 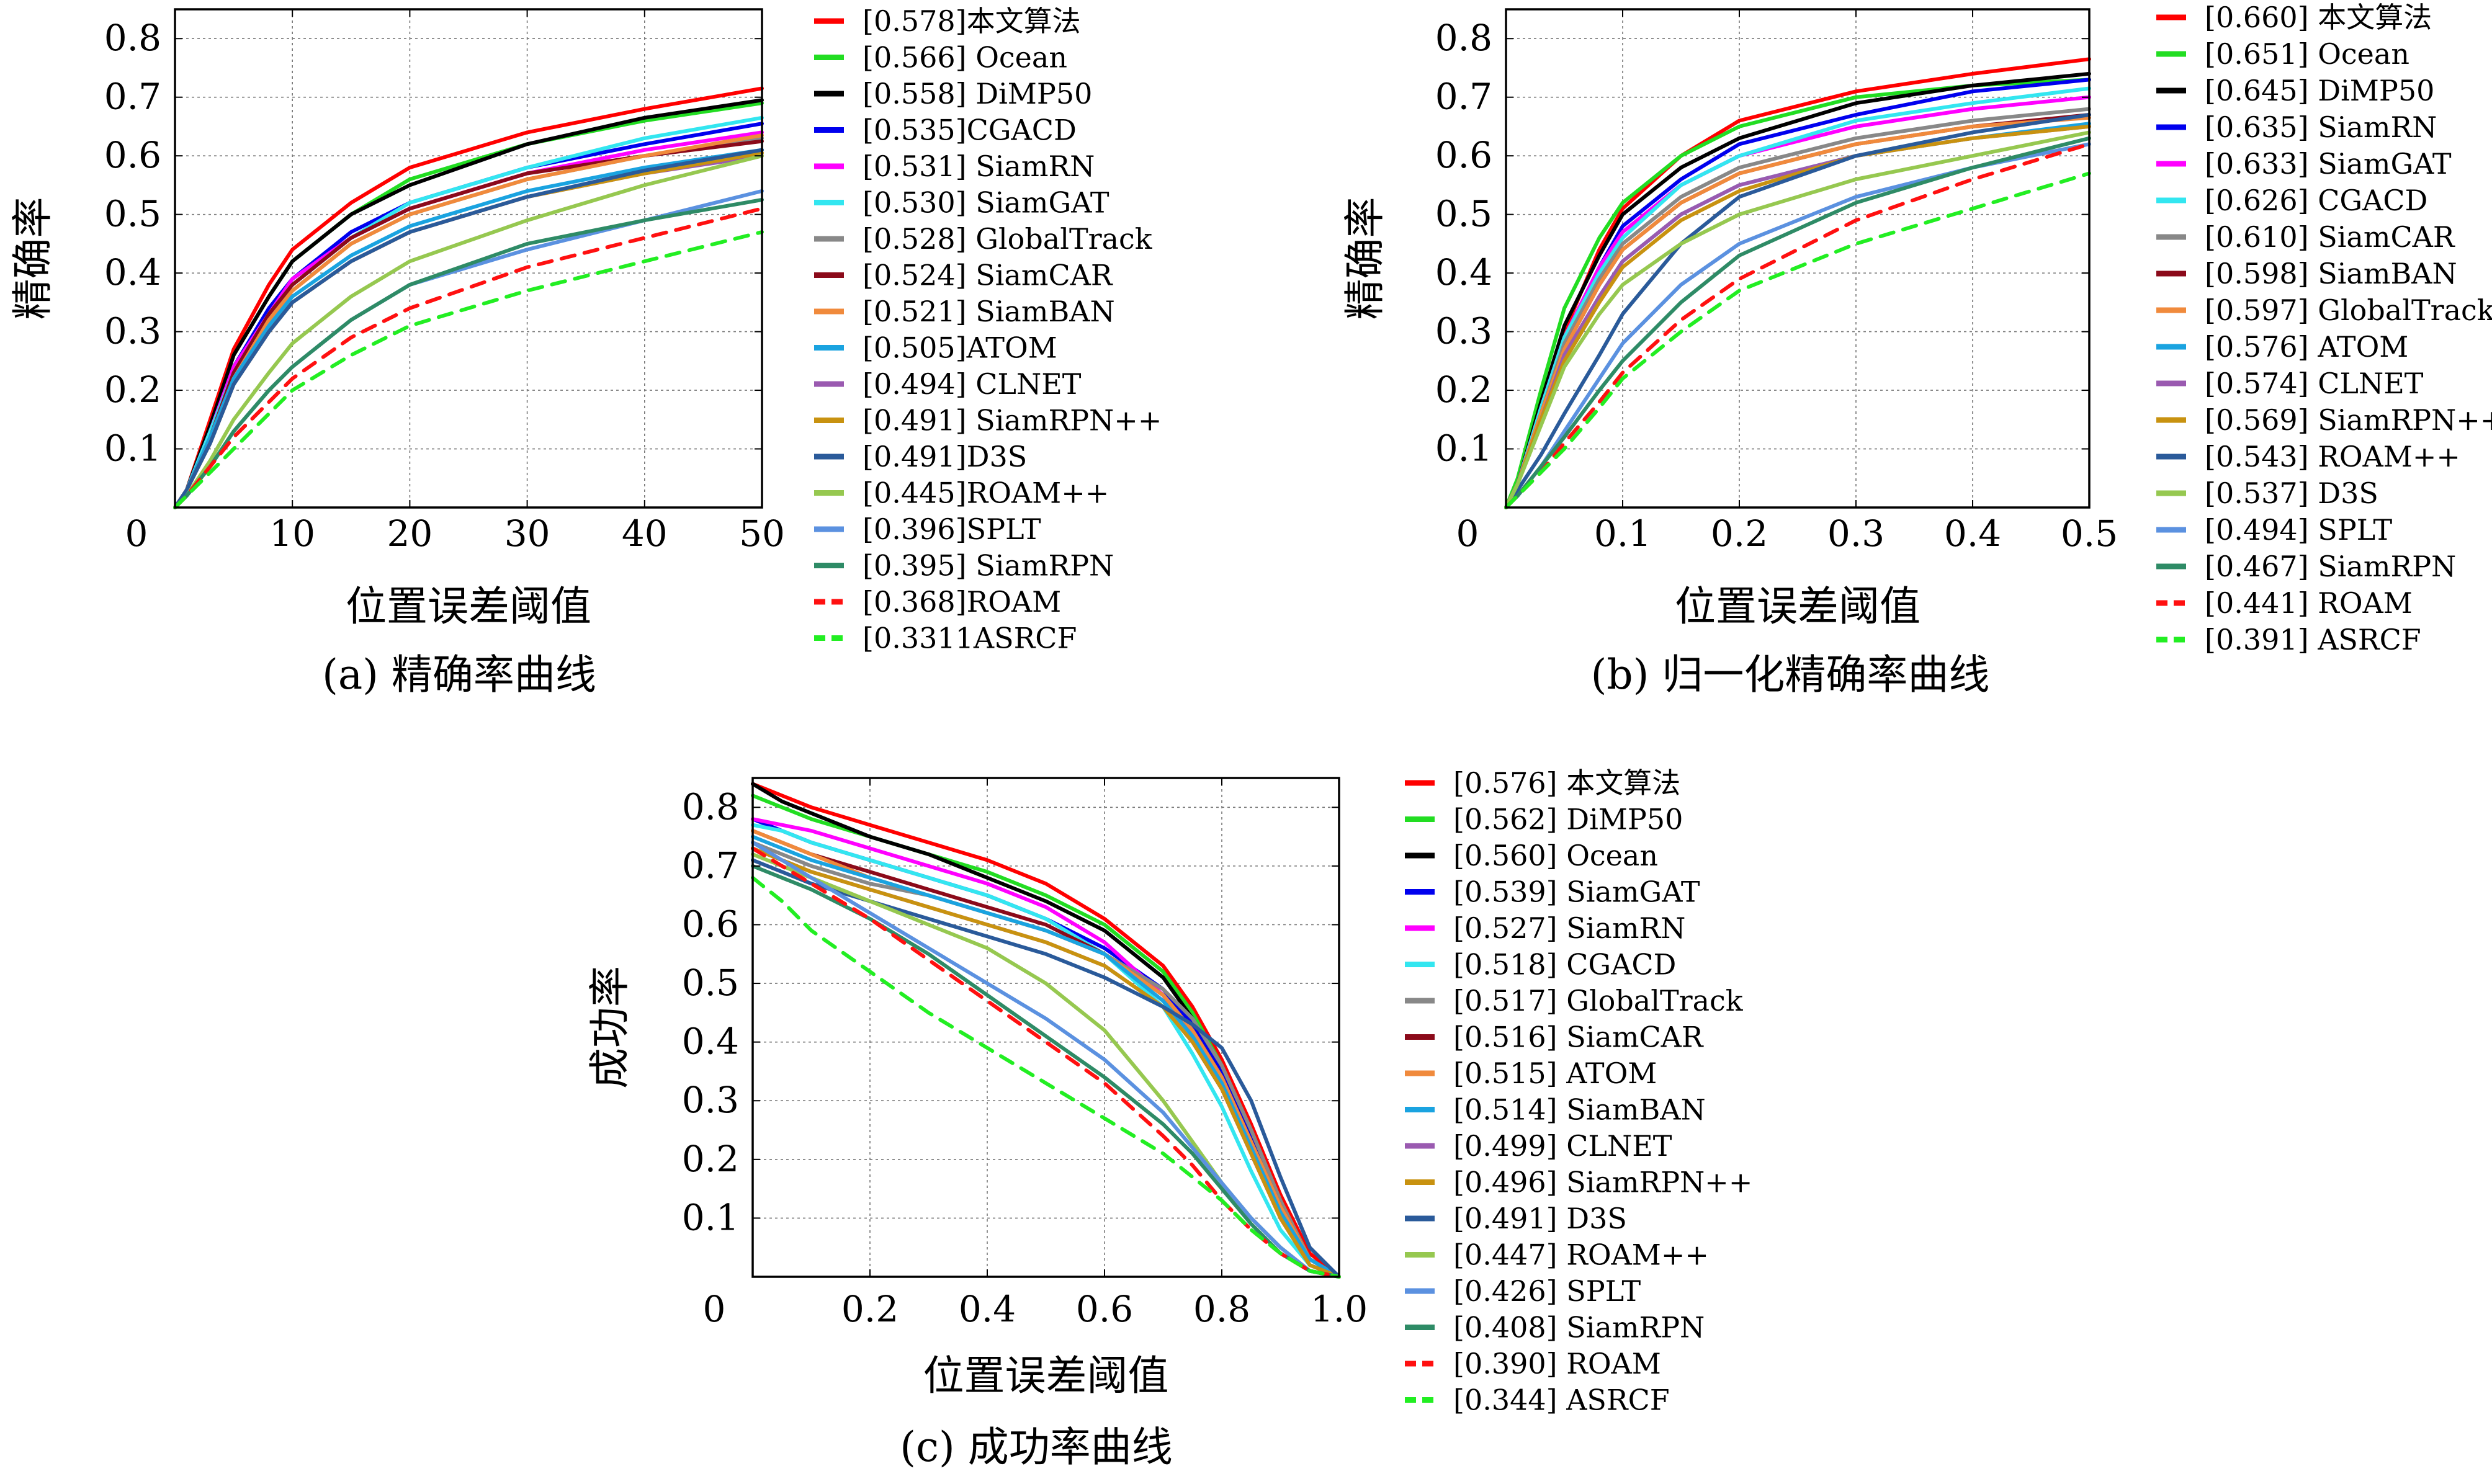 What do you see at coordinates (1561, 1400) in the screenshot?
I see `legend-label: [0.344] ASRCF` at bounding box center [1561, 1400].